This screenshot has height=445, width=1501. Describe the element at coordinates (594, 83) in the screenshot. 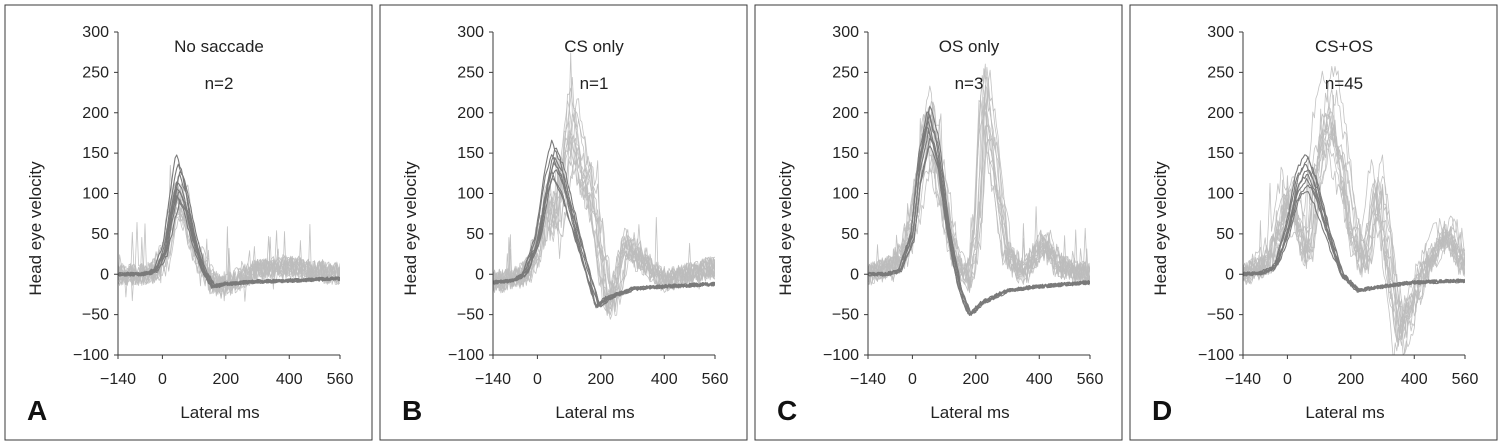

I see `panel-subtitle: n=1` at that location.